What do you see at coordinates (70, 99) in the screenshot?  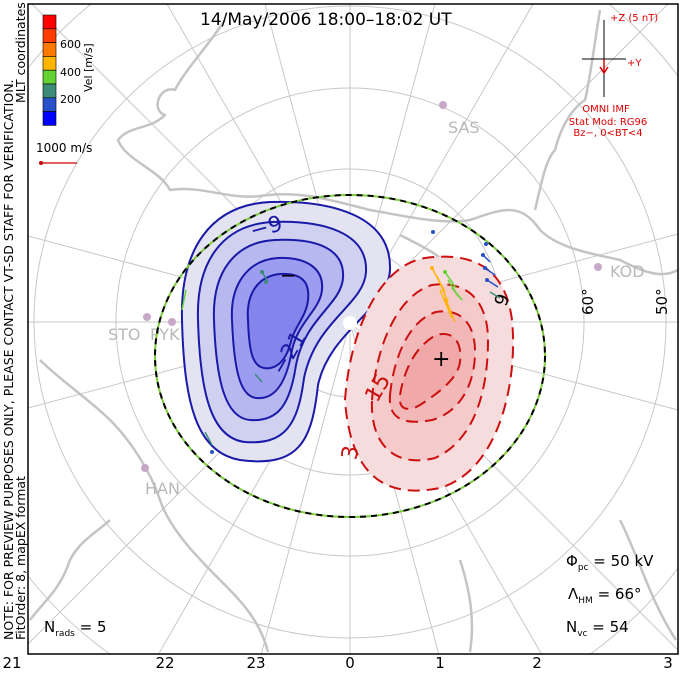 I see `colorbar-tick-200: 200` at bounding box center [70, 99].